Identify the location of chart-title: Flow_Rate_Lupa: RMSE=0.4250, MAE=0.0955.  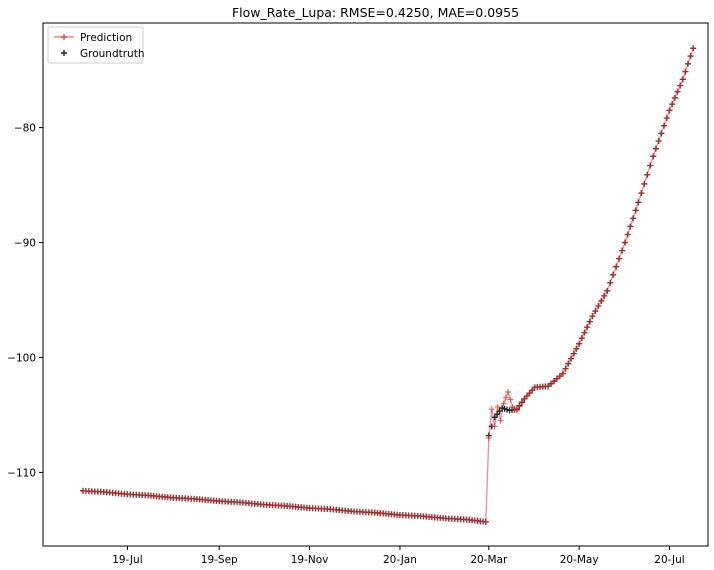
(375, 12).